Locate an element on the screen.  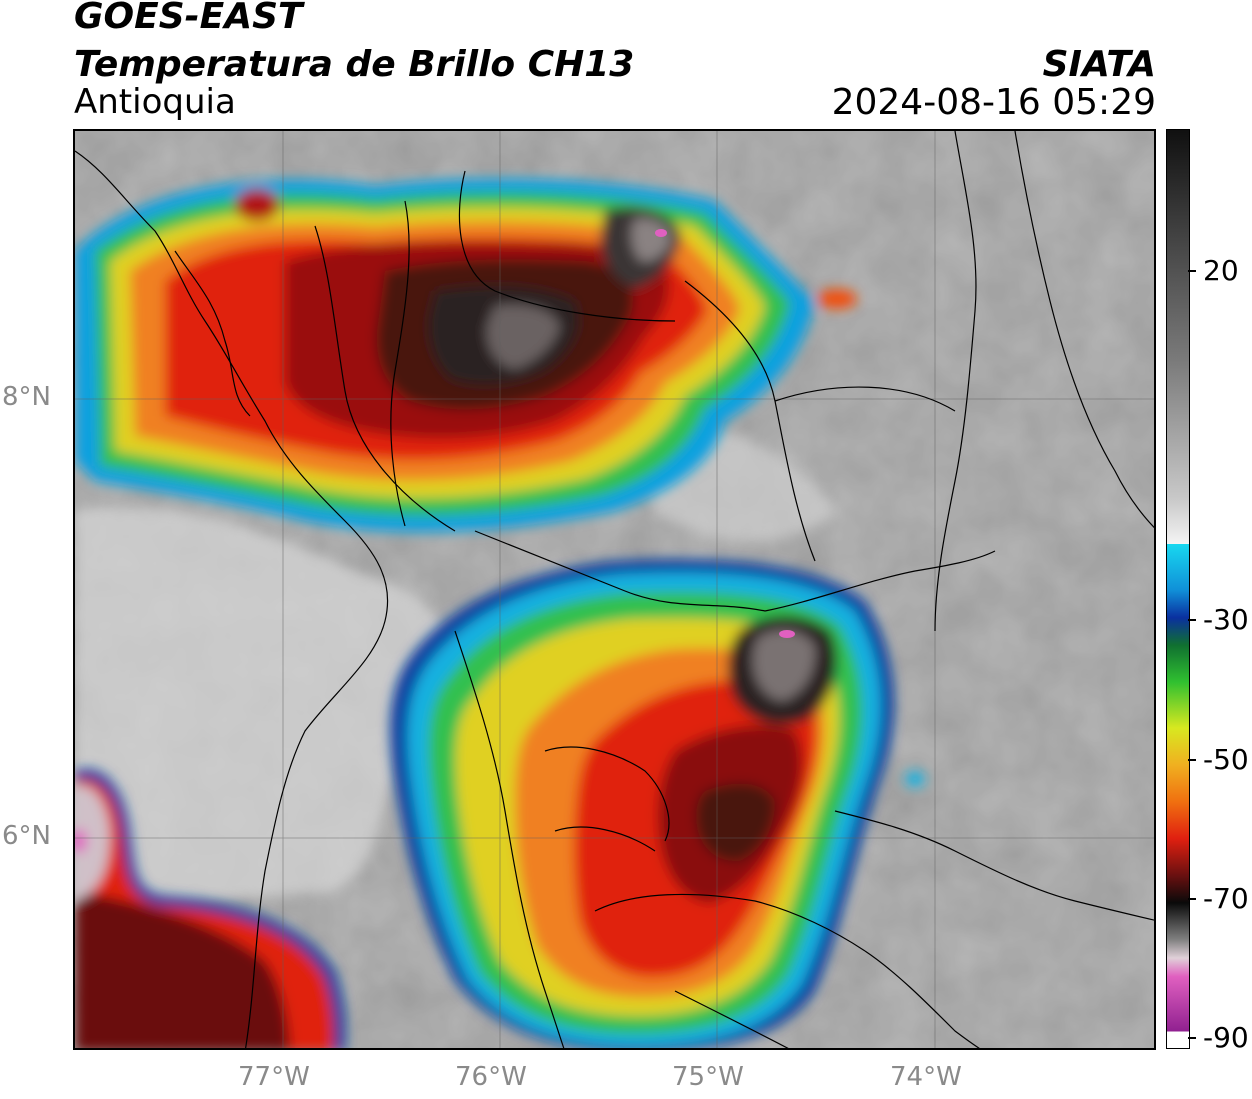
colorbar-label-minus50: -50 is located at coordinates (1226, 759).